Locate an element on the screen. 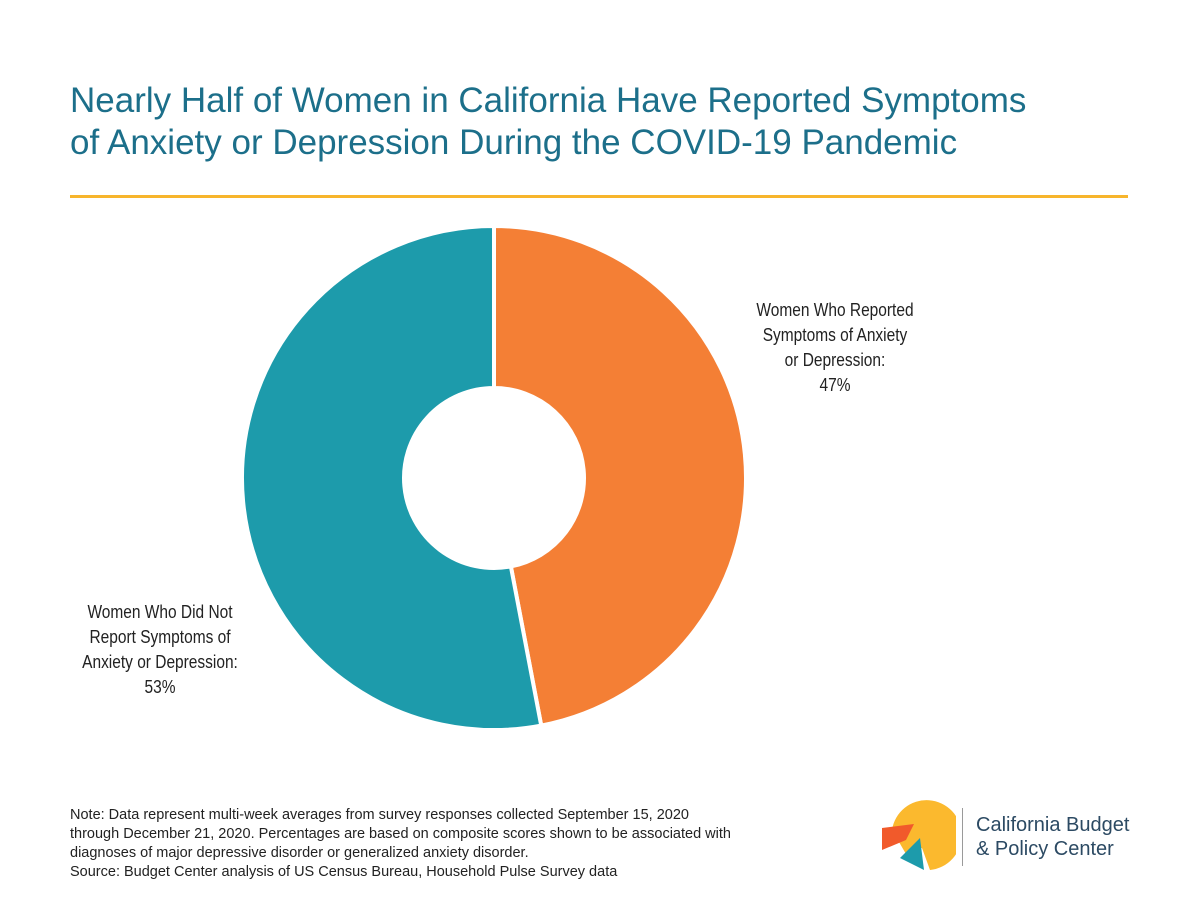 The image size is (1200, 900). slice-label-reported-line: Symptoms of Anxiety is located at coordinates (835, 335).